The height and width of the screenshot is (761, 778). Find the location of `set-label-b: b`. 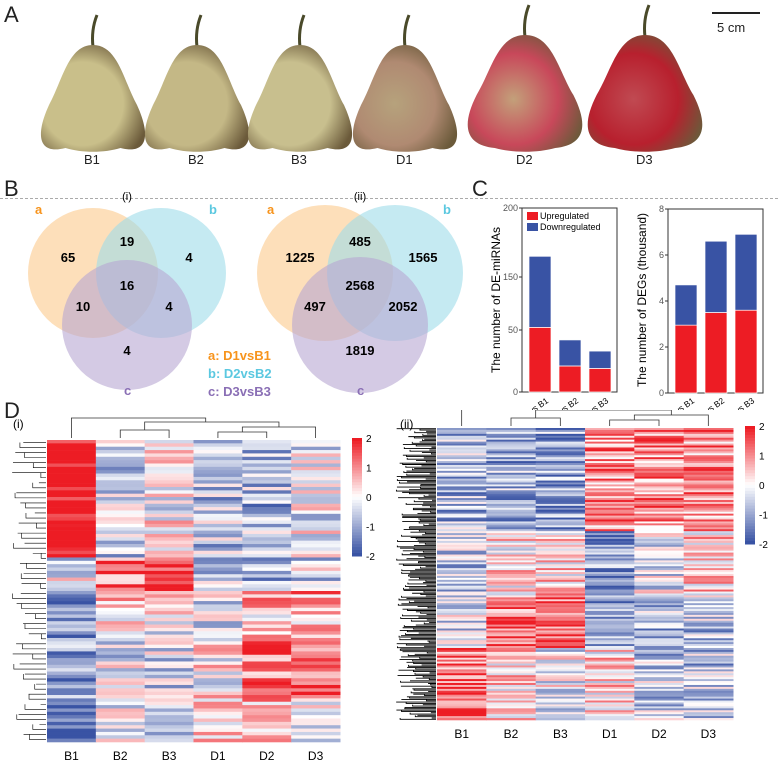

set-label-b: b is located at coordinates (447, 209).